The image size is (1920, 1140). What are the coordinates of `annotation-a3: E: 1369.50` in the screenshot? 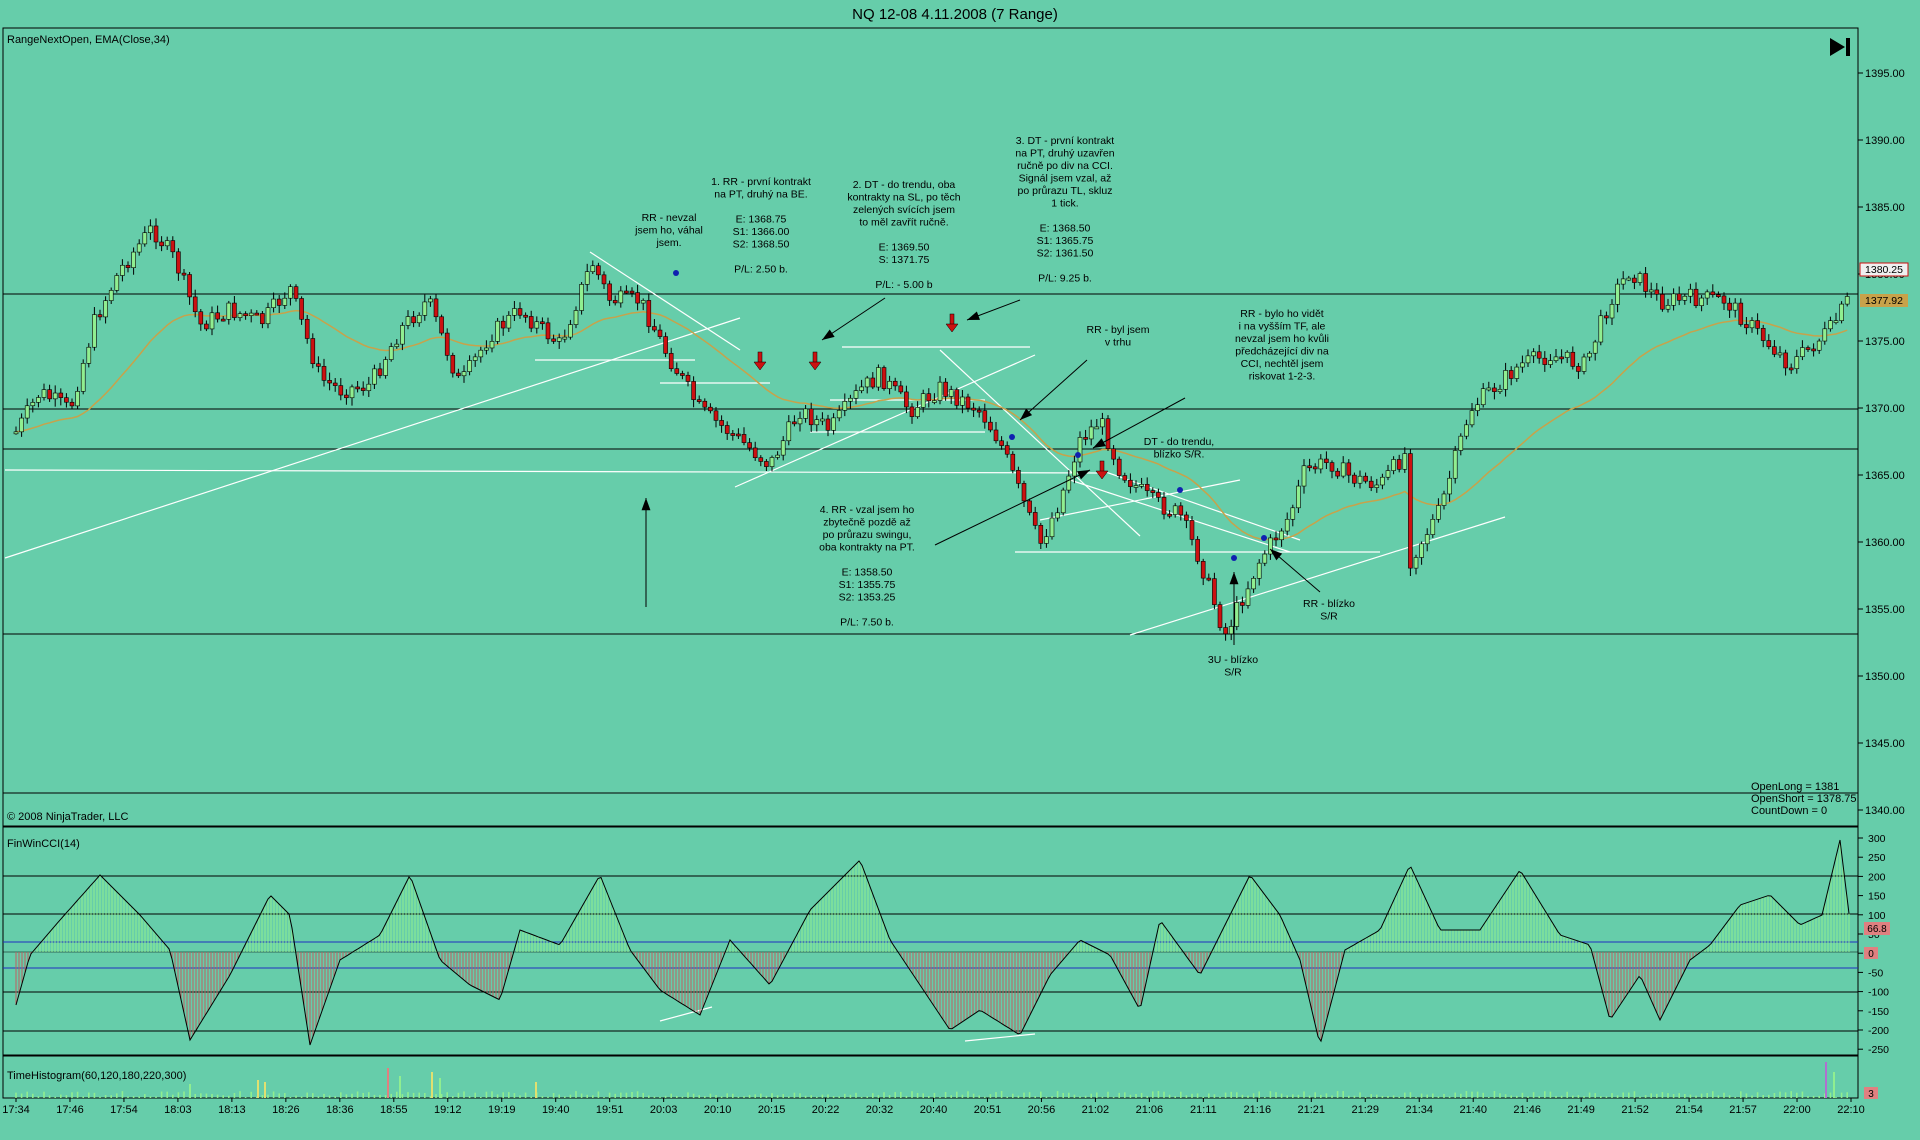 It's located at (904, 248).